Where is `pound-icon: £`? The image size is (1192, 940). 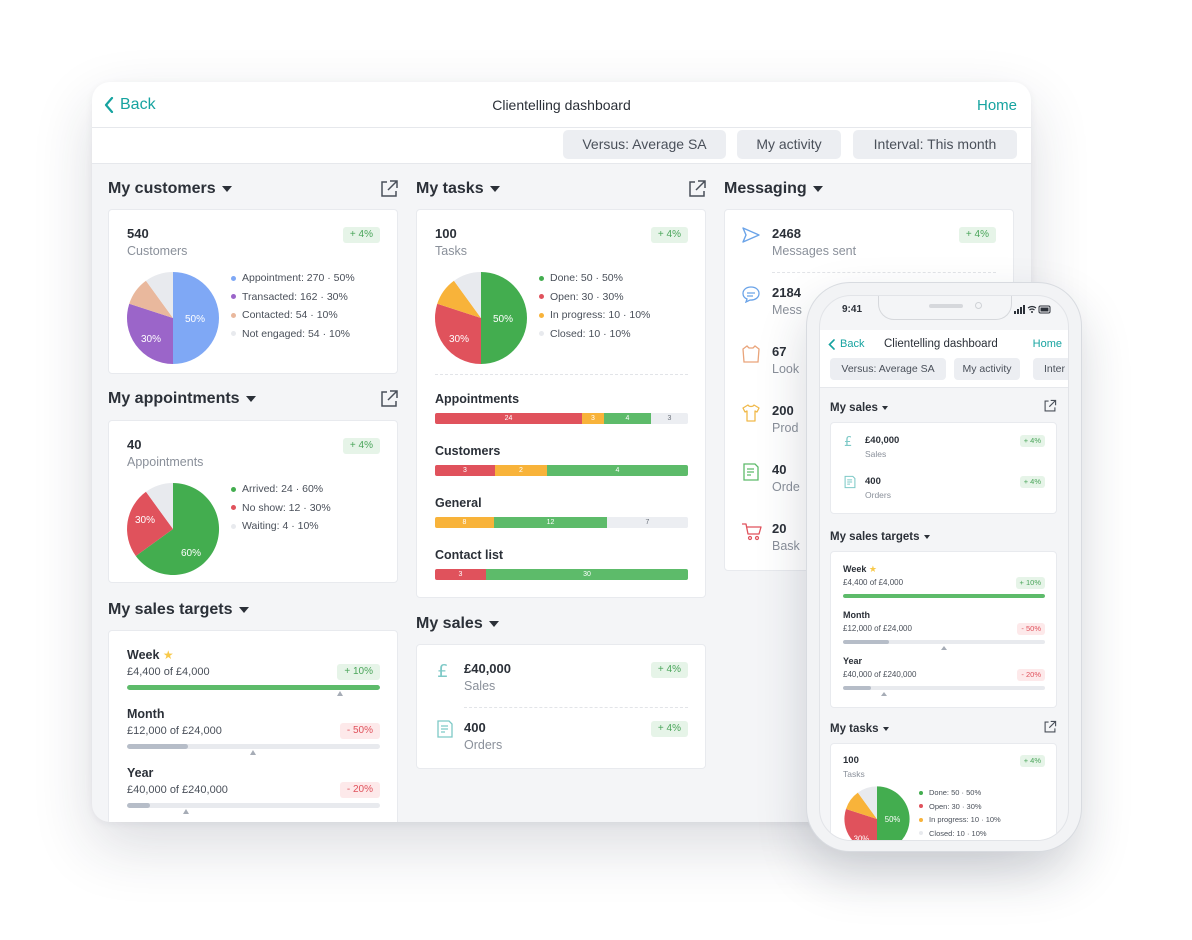 pound-icon: £ is located at coordinates (442, 671).